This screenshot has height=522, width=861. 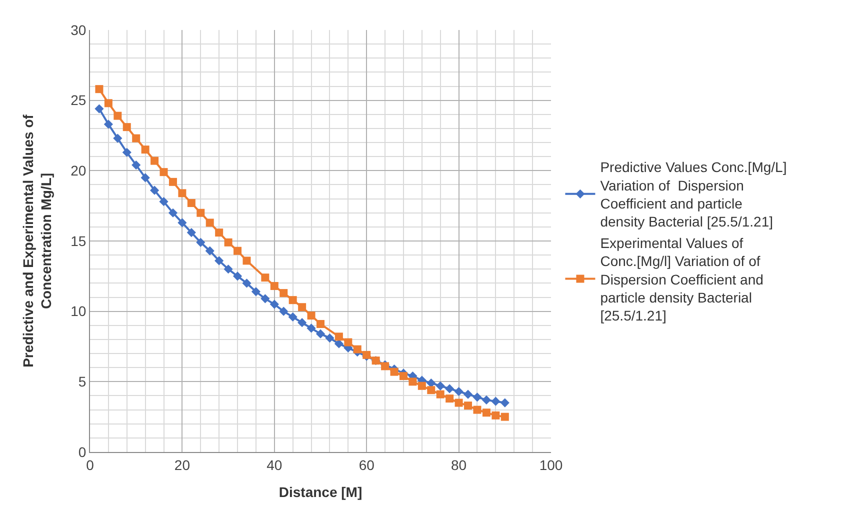 I want to click on x-tick-label: 100, so click(x=551, y=464).